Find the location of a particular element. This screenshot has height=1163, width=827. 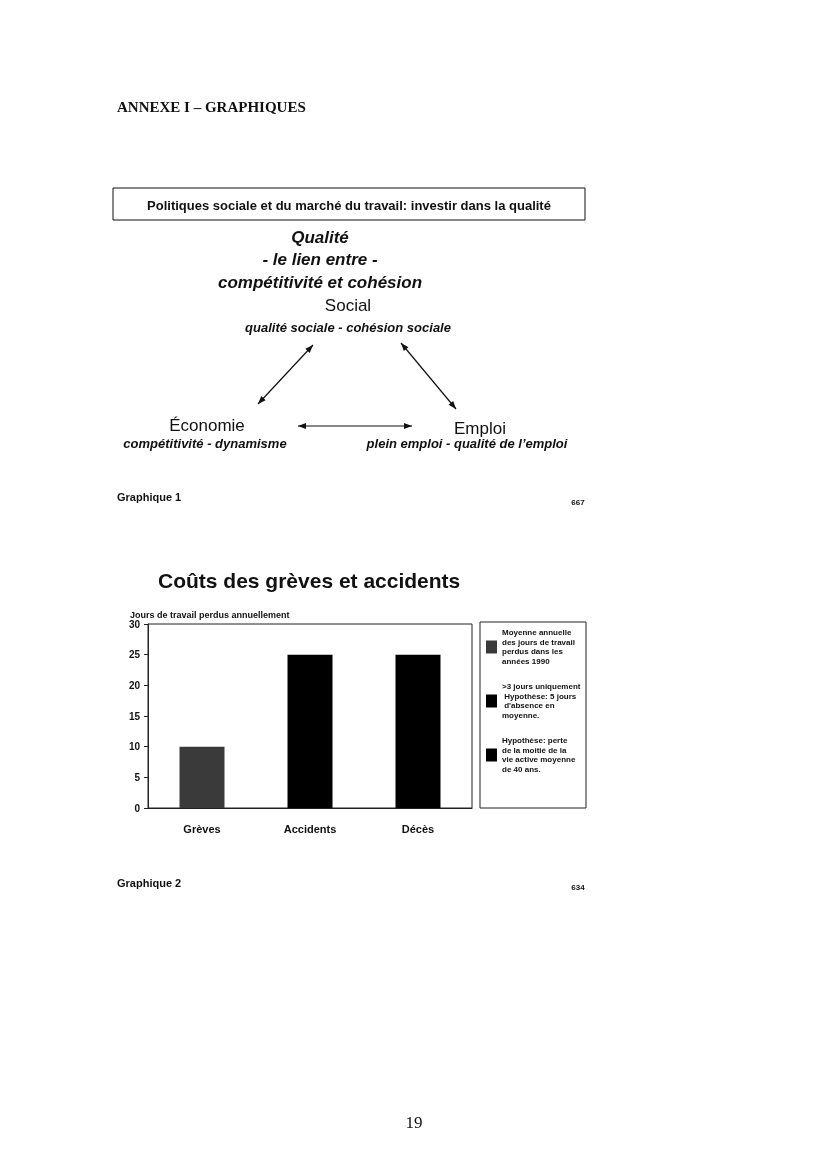

chart-title: Coûts des grèves et accidents is located at coordinates (309, 580).